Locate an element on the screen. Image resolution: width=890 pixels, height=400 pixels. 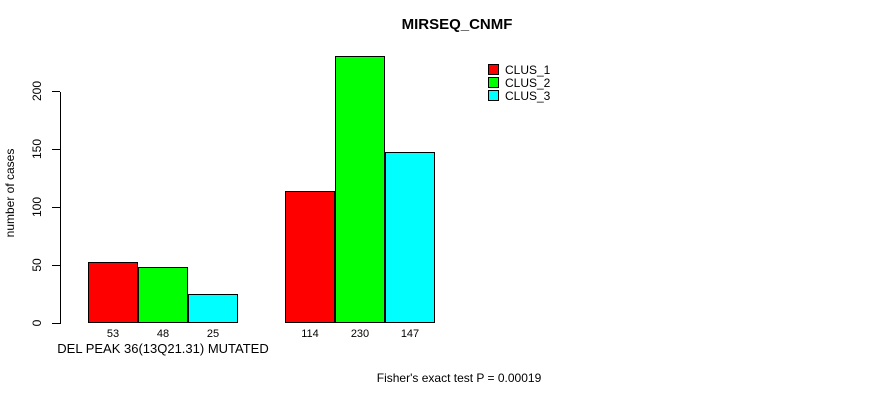
y-axis-tick-label: 0 is located at coordinates (37, 323).